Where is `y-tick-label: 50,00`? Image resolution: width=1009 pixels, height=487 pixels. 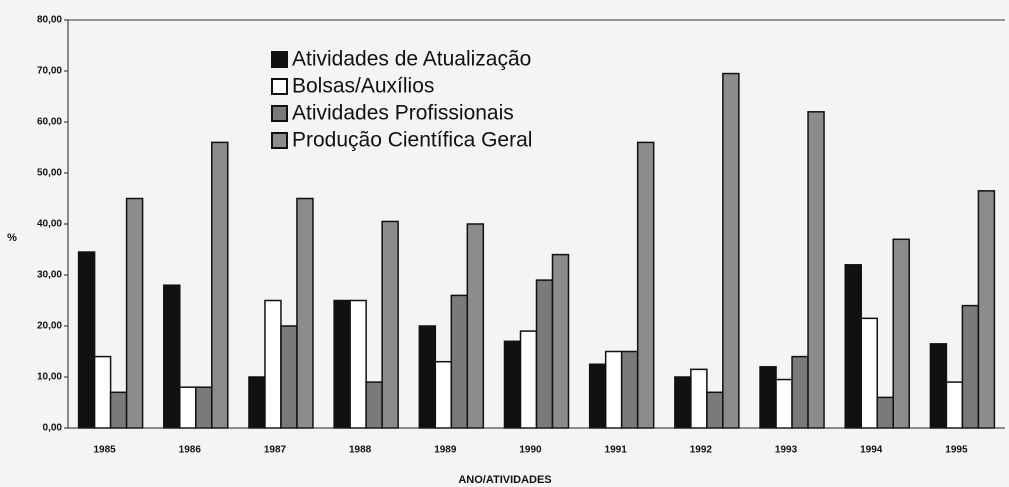
y-tick-label: 50,00 is located at coordinates (49, 173).